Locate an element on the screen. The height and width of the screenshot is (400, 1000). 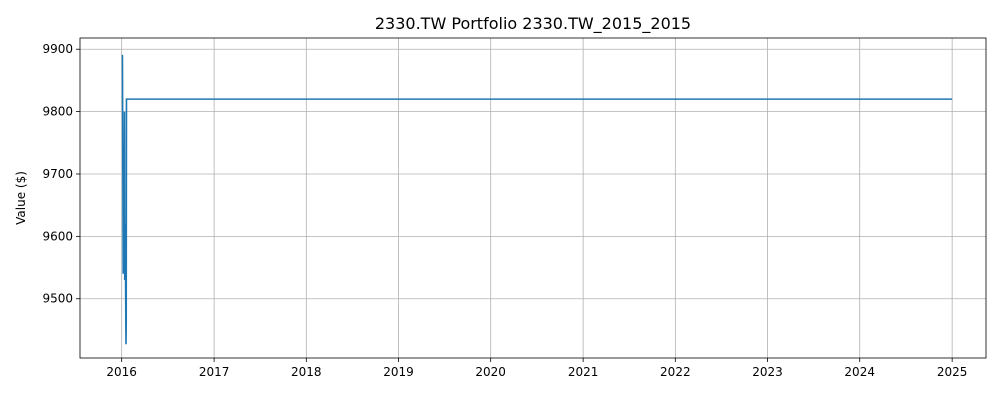
y-tick-label: 9500 is located at coordinates (57, 299).